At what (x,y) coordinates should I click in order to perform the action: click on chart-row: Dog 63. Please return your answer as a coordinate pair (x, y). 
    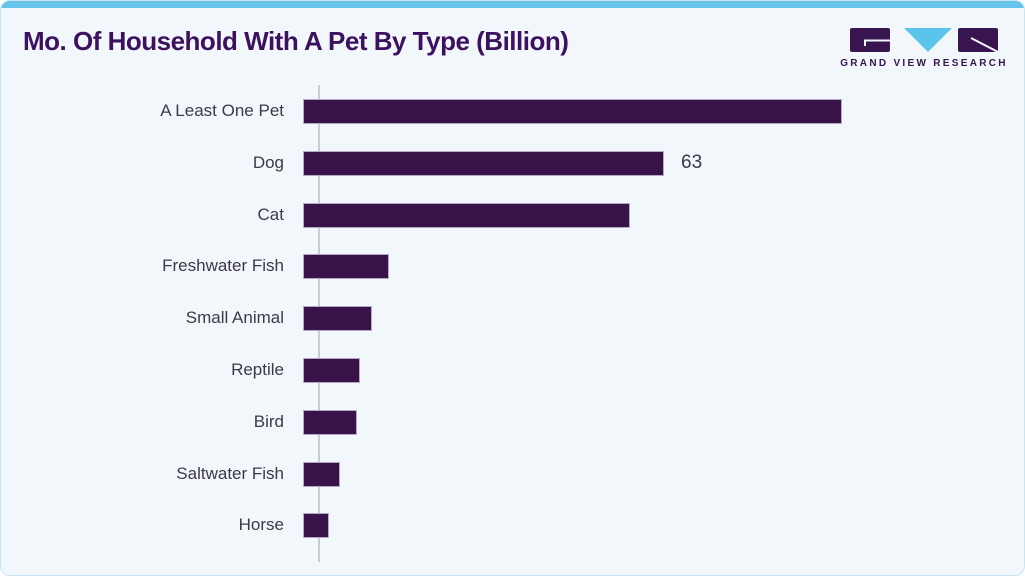
    Looking at the image, I should click on (512, 163).